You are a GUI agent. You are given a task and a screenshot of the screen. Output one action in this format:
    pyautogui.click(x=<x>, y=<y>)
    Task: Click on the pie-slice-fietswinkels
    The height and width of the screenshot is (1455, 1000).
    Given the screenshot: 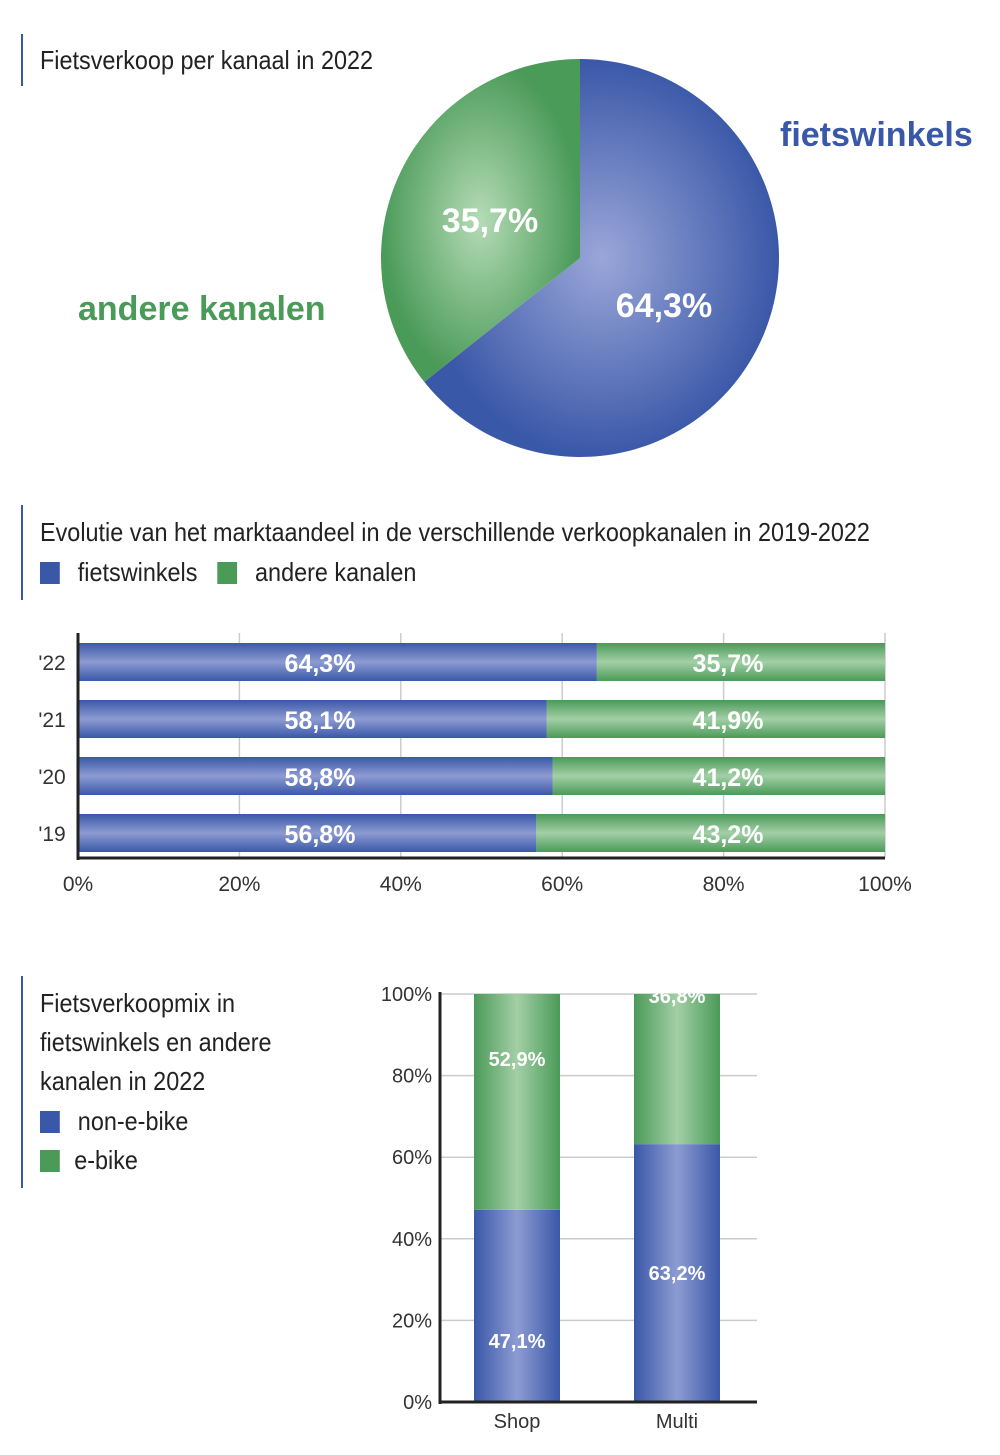 What is the action you would take?
    pyautogui.click(x=602, y=258)
    